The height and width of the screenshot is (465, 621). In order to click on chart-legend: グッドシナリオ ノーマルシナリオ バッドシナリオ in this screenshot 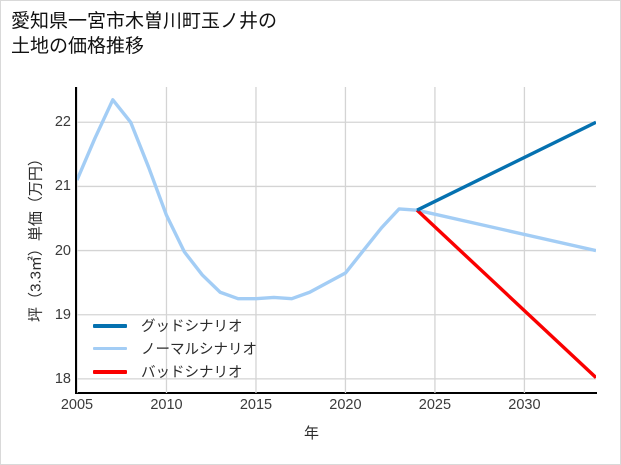, I will do `click(200, 348)`.